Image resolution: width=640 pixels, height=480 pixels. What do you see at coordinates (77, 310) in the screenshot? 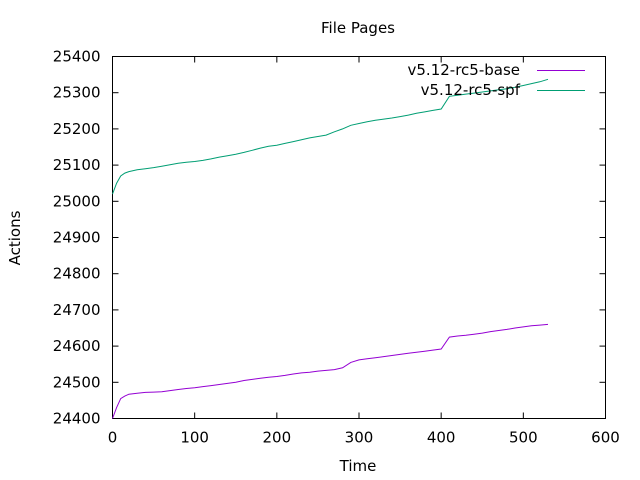
I see `y-tick-label: 24700` at bounding box center [77, 310].